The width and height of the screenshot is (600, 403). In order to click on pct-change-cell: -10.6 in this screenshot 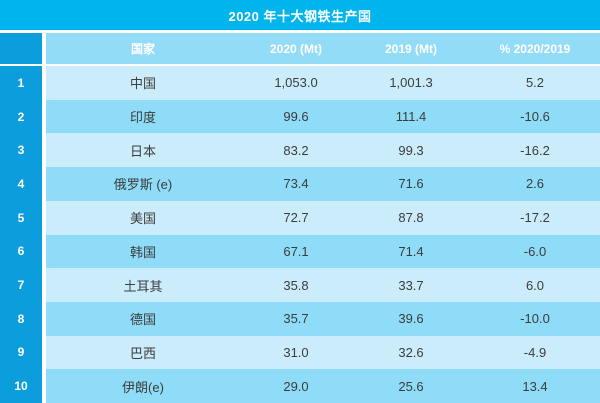, I will do `click(535, 116)`.